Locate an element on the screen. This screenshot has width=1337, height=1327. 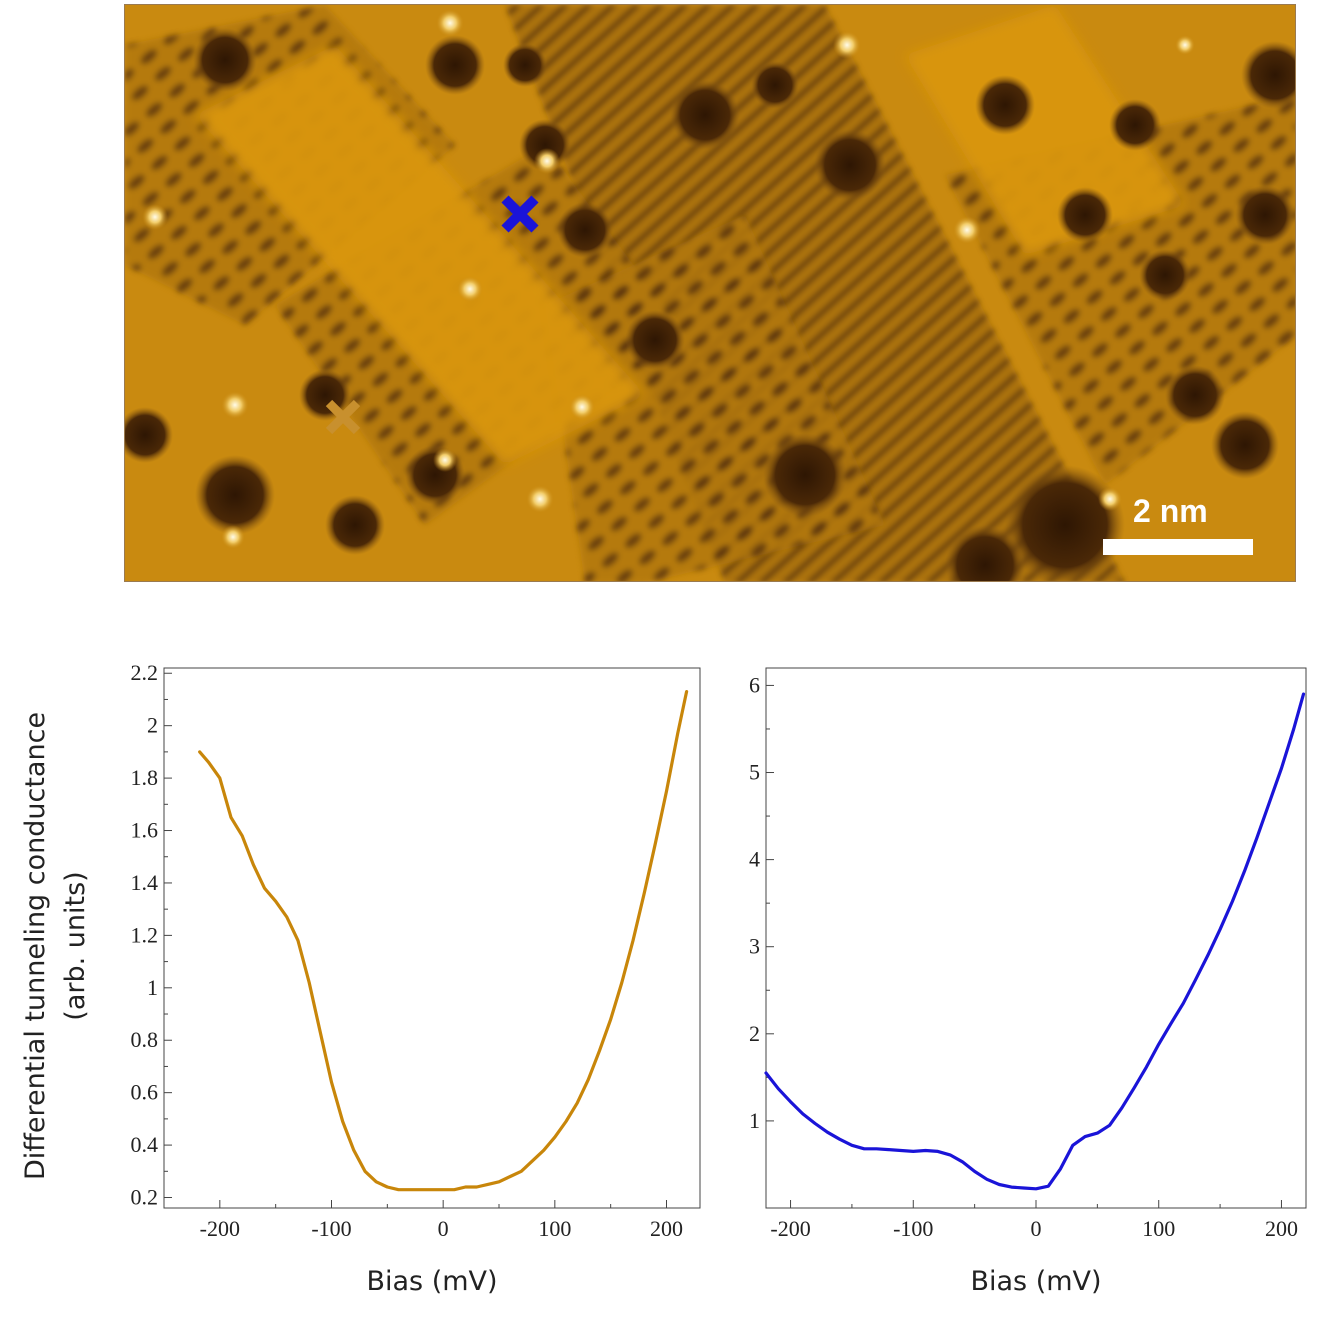
scale-bar is located at coordinates (1178, 547).